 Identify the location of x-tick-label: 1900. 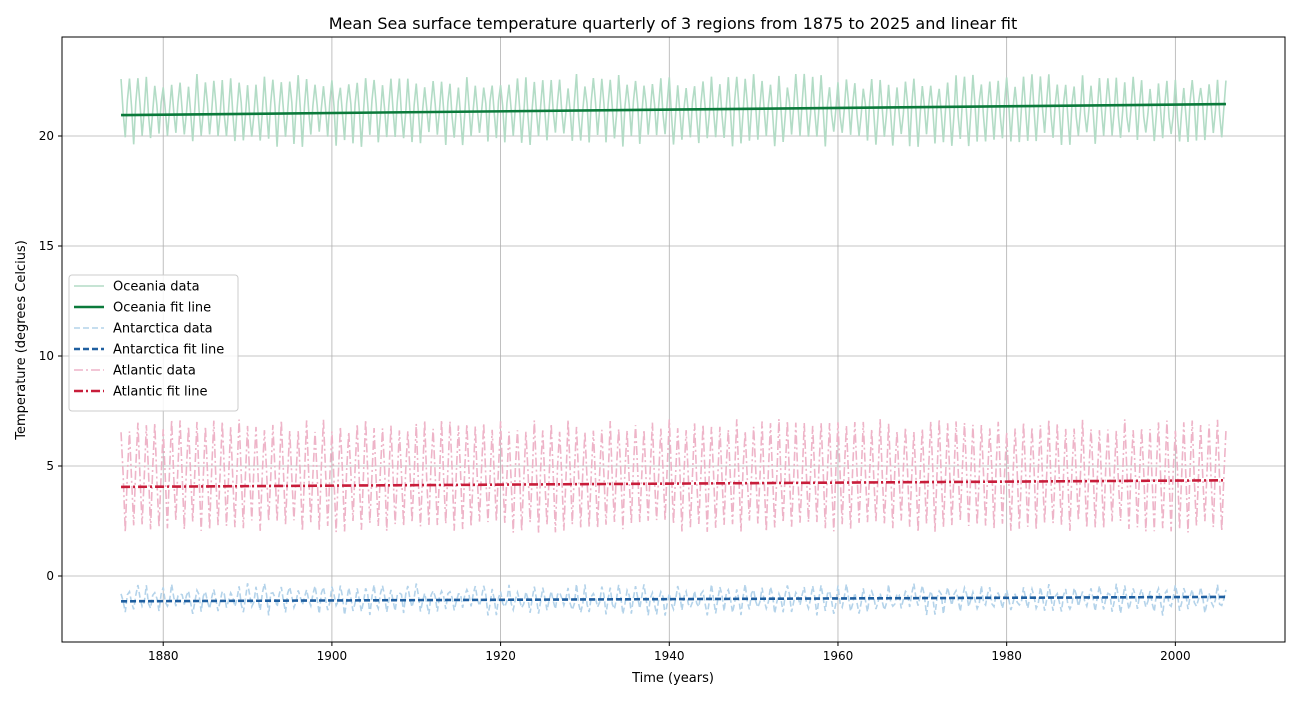
(332, 656).